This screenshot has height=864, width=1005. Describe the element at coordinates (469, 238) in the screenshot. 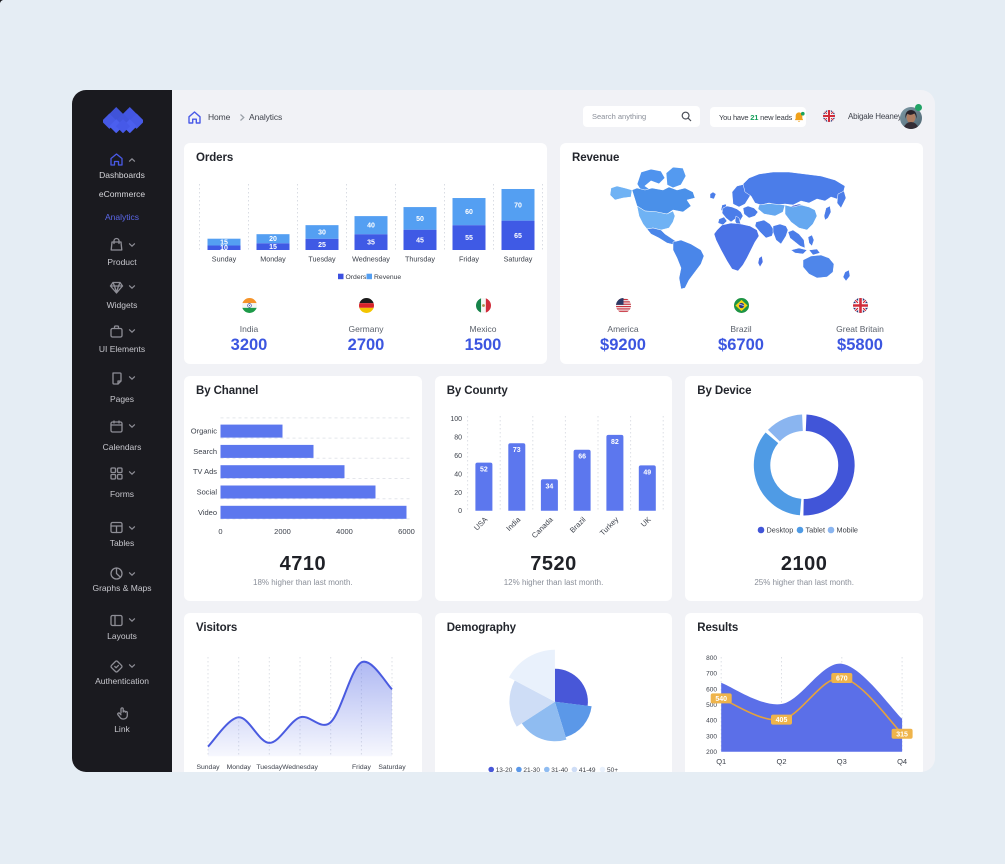

I see `svg-text: 55` at that location.